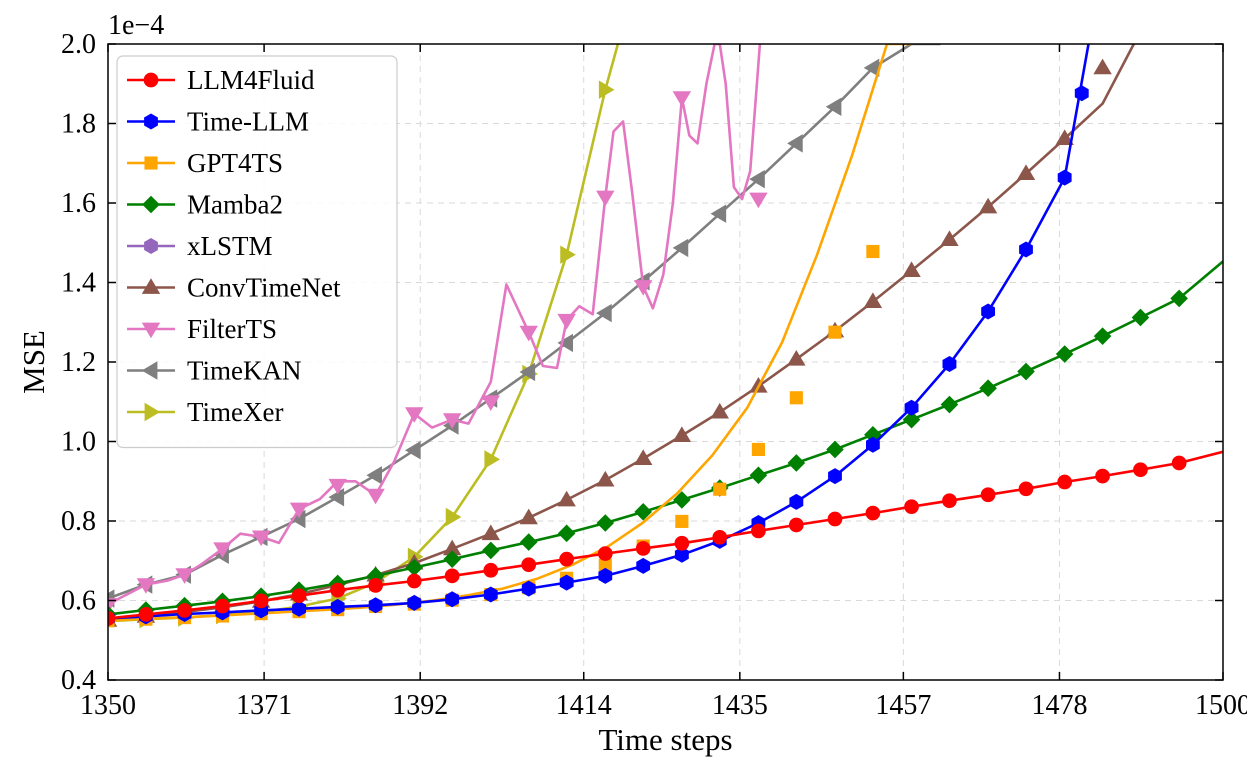 The height and width of the screenshot is (772, 1247). I want to click on legend-box, so click(257, 252).